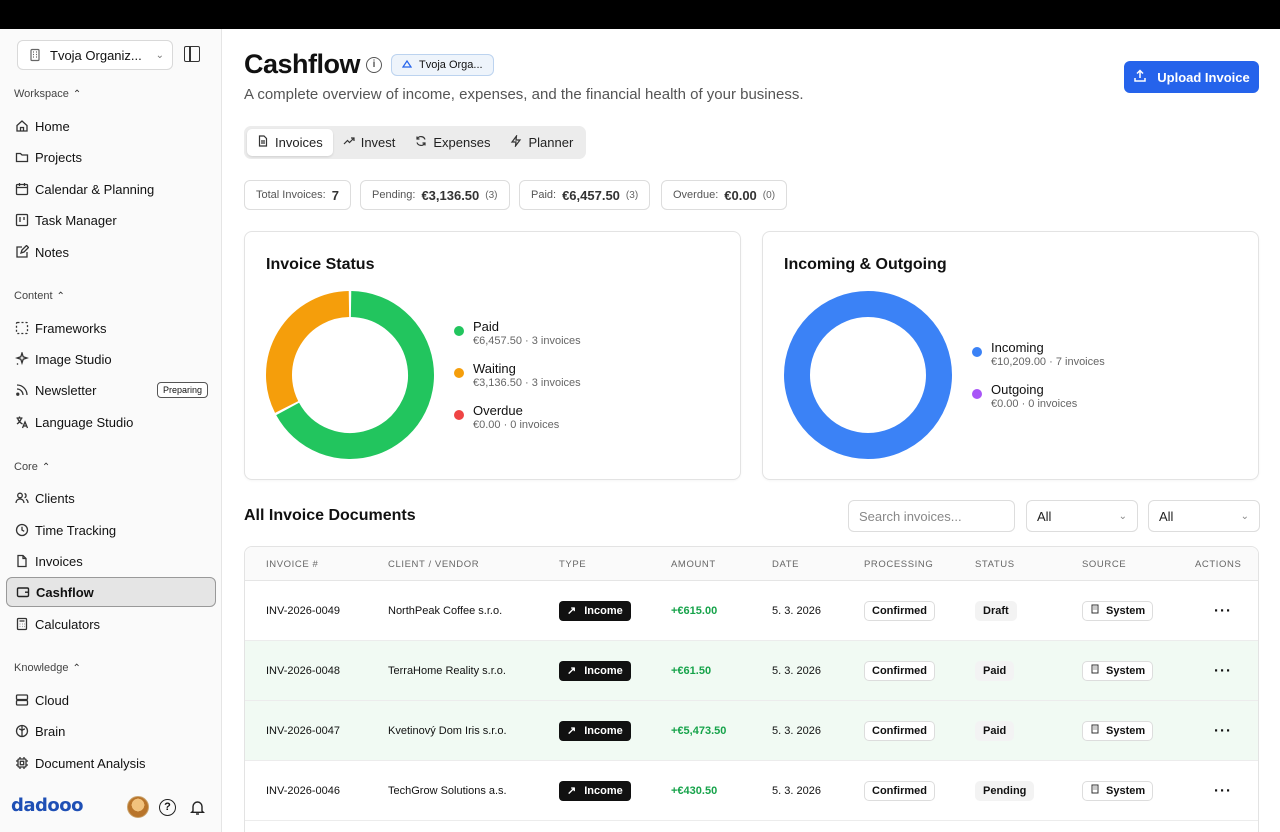 This screenshot has width=1280, height=832. I want to click on stat-label: Pending:, so click(394, 195).